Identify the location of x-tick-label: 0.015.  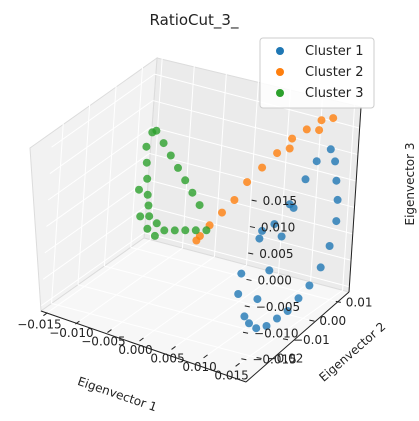
(231, 375).